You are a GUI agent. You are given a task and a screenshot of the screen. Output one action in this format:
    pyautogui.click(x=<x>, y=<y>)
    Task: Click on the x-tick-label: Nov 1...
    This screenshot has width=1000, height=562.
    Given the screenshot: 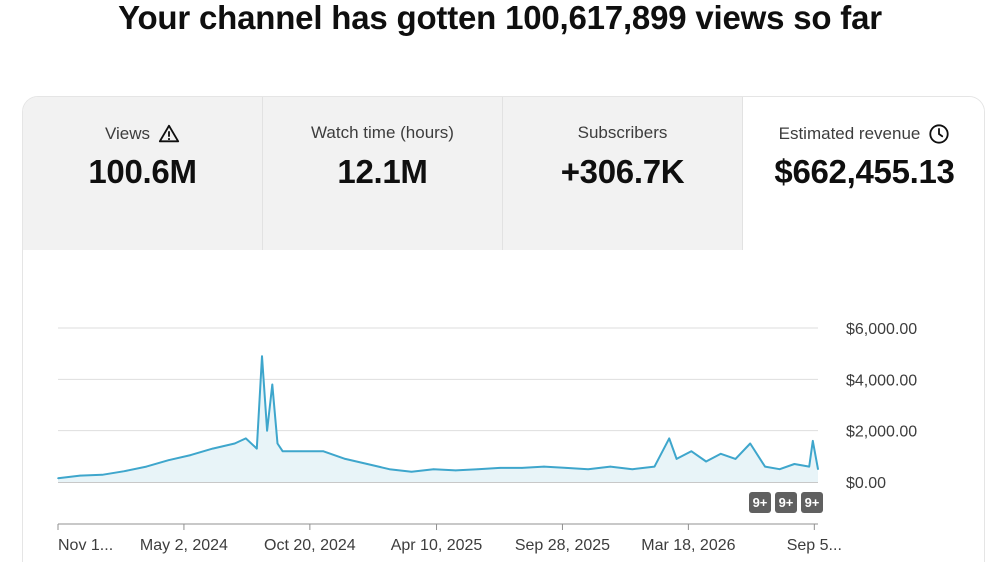 What is the action you would take?
    pyautogui.click(x=85, y=545)
    